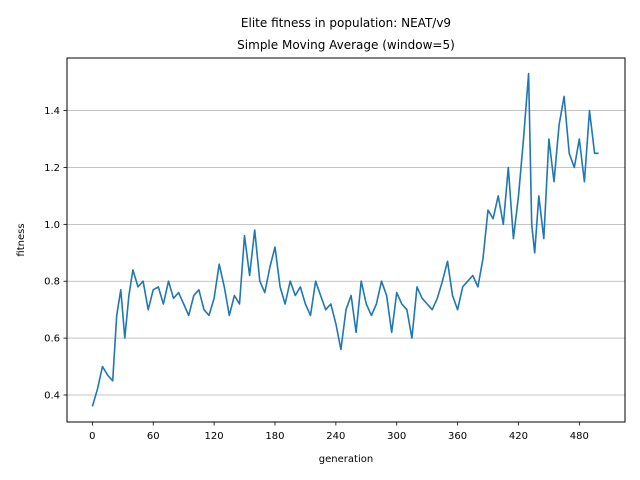 The image size is (640, 480). I want to click on x-tick-label: 240, so click(335, 436).